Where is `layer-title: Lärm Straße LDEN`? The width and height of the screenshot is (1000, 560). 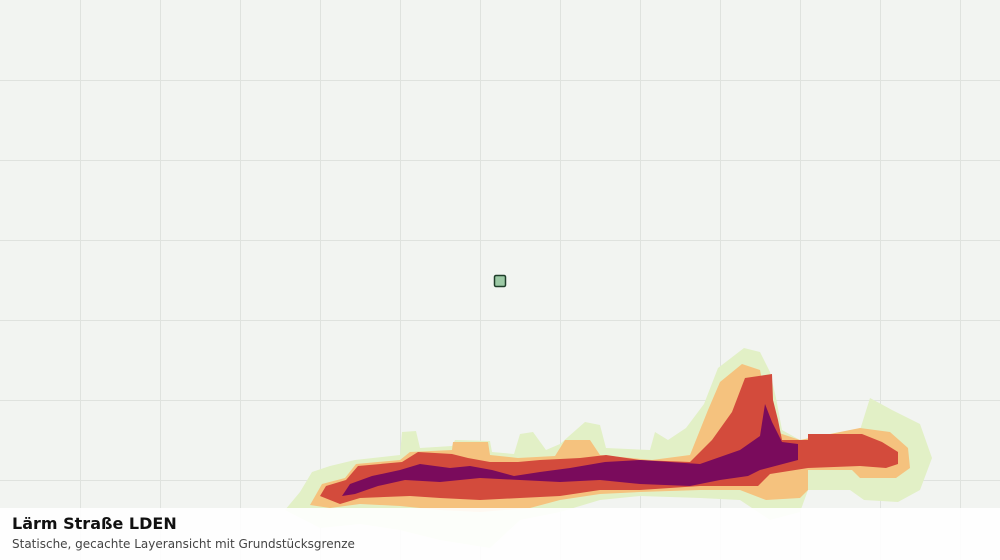
layer-title: Lärm Straße LDEN is located at coordinates (94, 523).